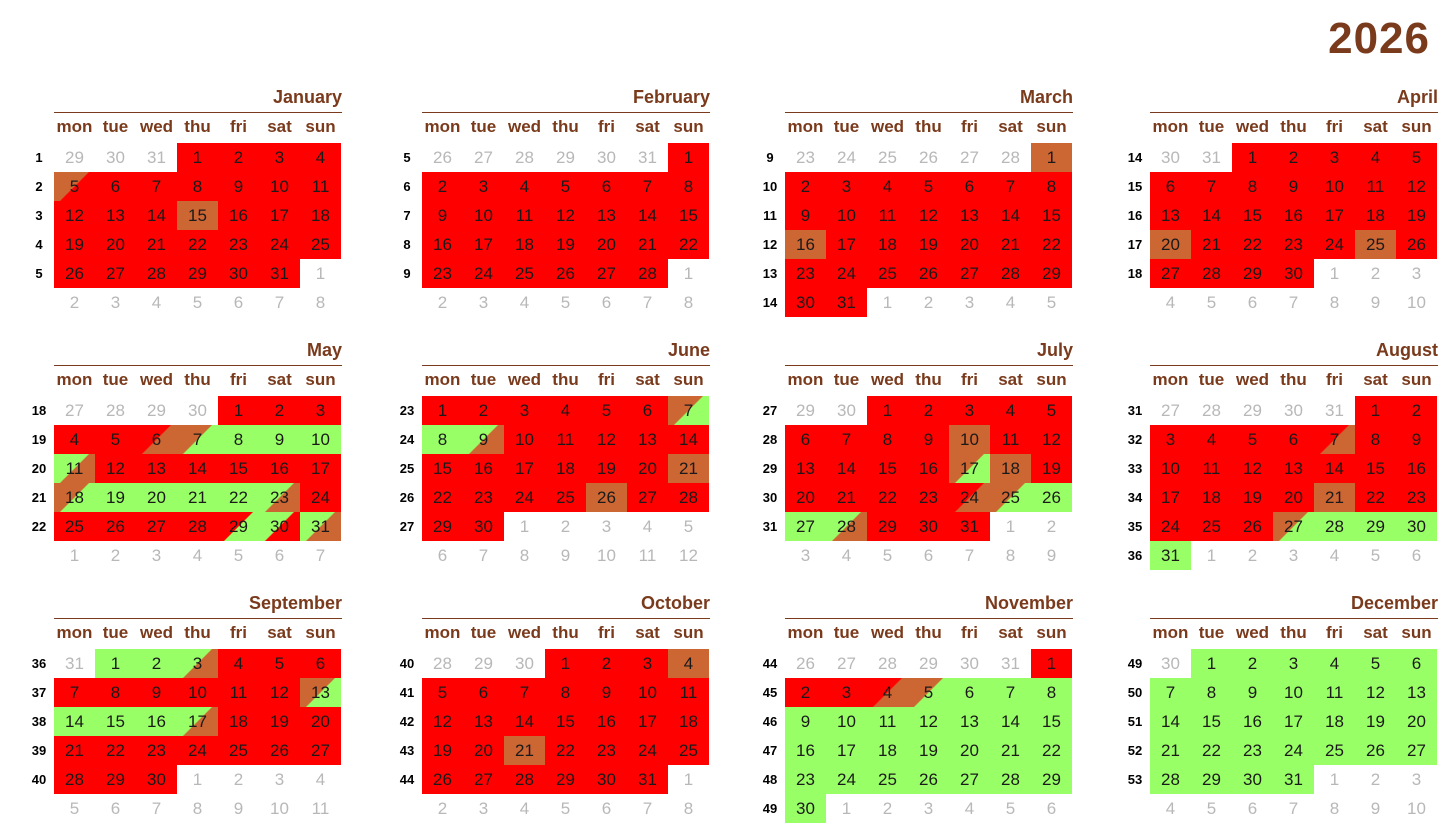 This screenshot has height=828, width=1452. I want to click on day-cell: 29, so click(1375, 526).